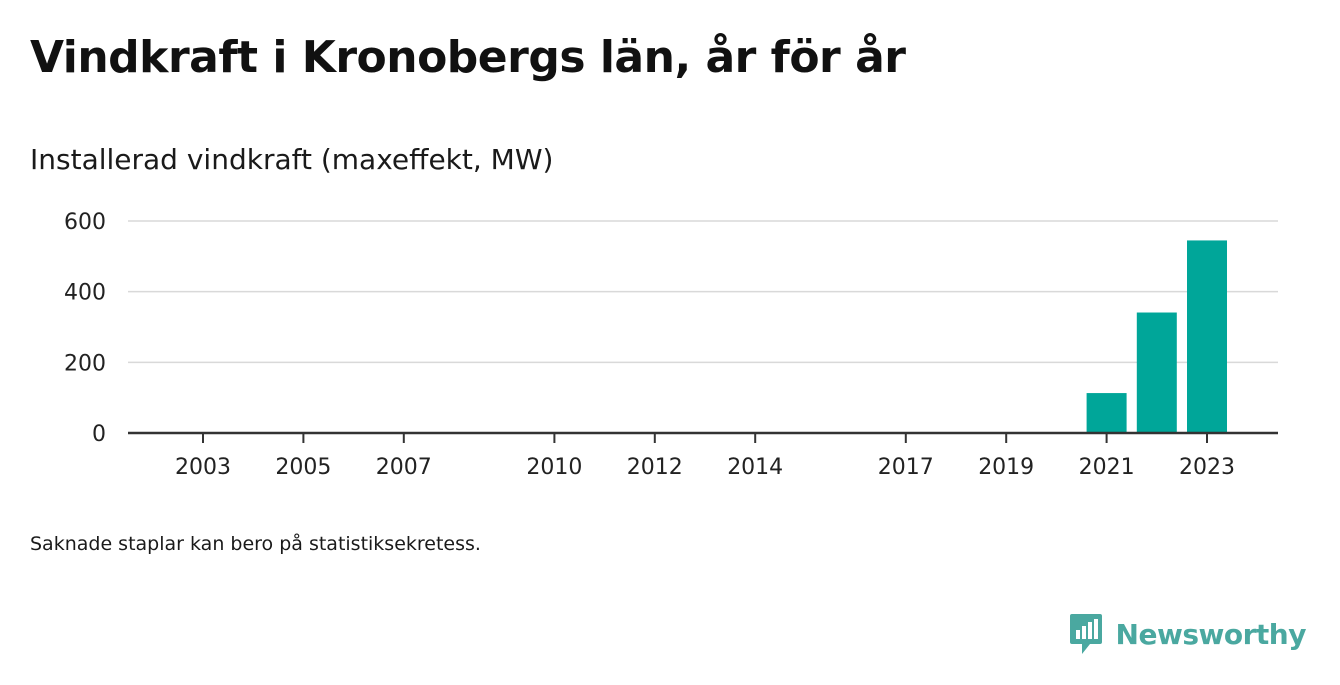  Describe the element at coordinates (303, 467) in the screenshot. I see `x-tick-label-2005: 2005` at that location.